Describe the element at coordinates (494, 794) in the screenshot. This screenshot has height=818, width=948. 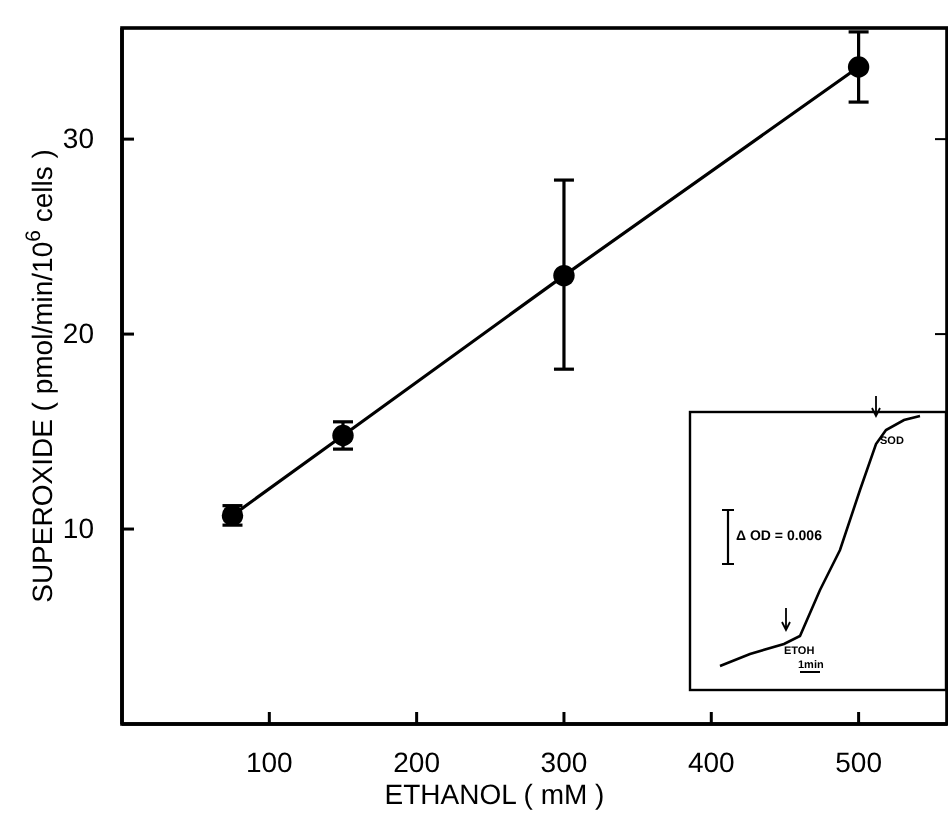
I see `x-axis-title: ETHANOL ( mM )` at that location.